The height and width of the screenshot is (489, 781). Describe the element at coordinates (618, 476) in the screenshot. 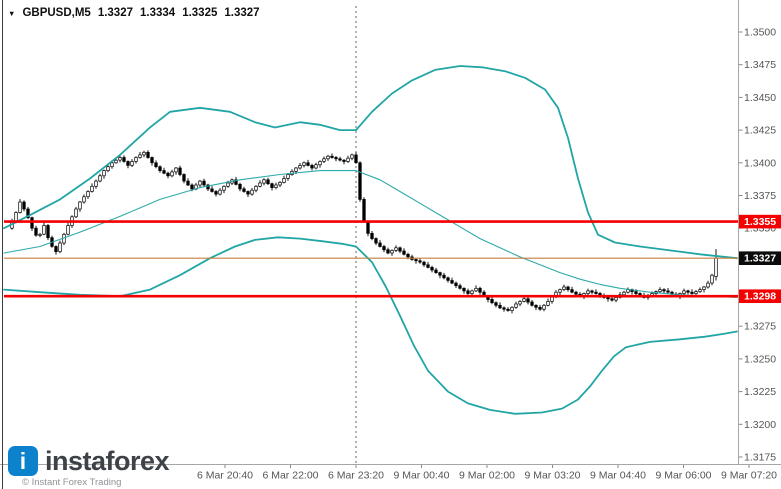

I see `time-tick-label: 9 Mar 04:40` at that location.